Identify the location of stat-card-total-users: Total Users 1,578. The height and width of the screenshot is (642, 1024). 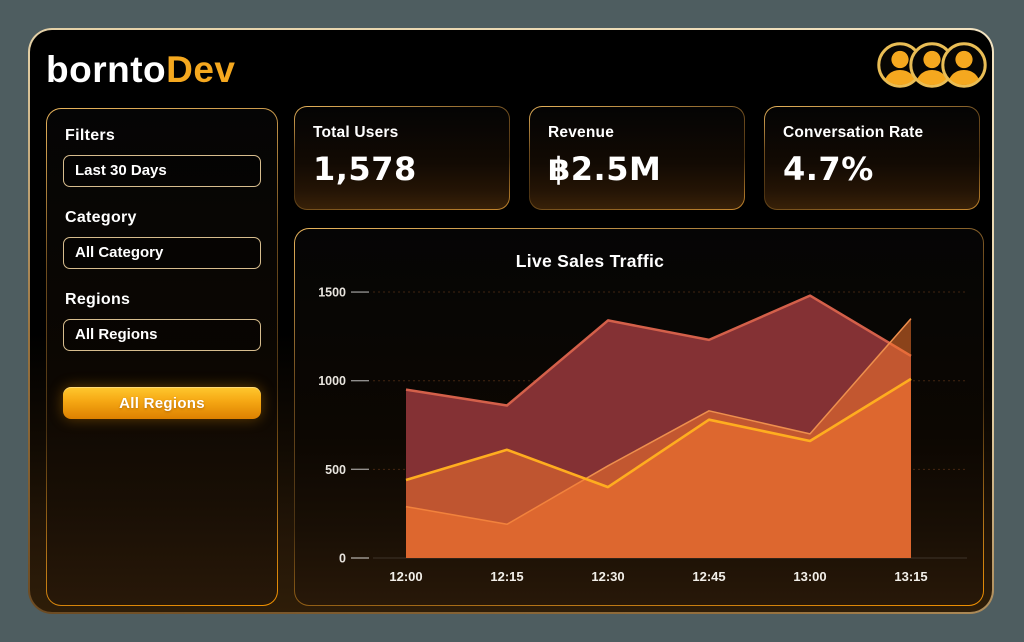
(402, 158).